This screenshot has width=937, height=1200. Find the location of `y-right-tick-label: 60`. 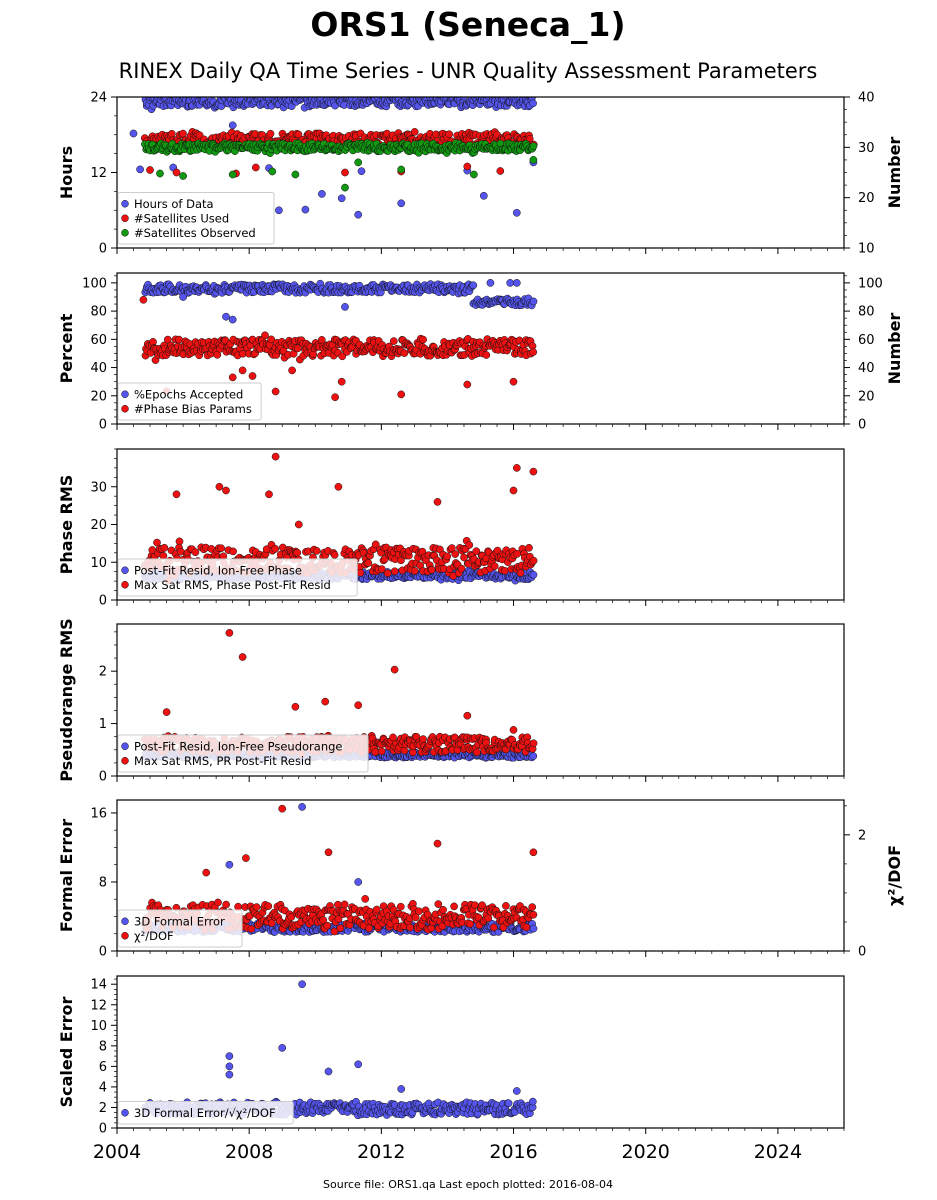

y-right-tick-label: 60 is located at coordinates (866, 340).